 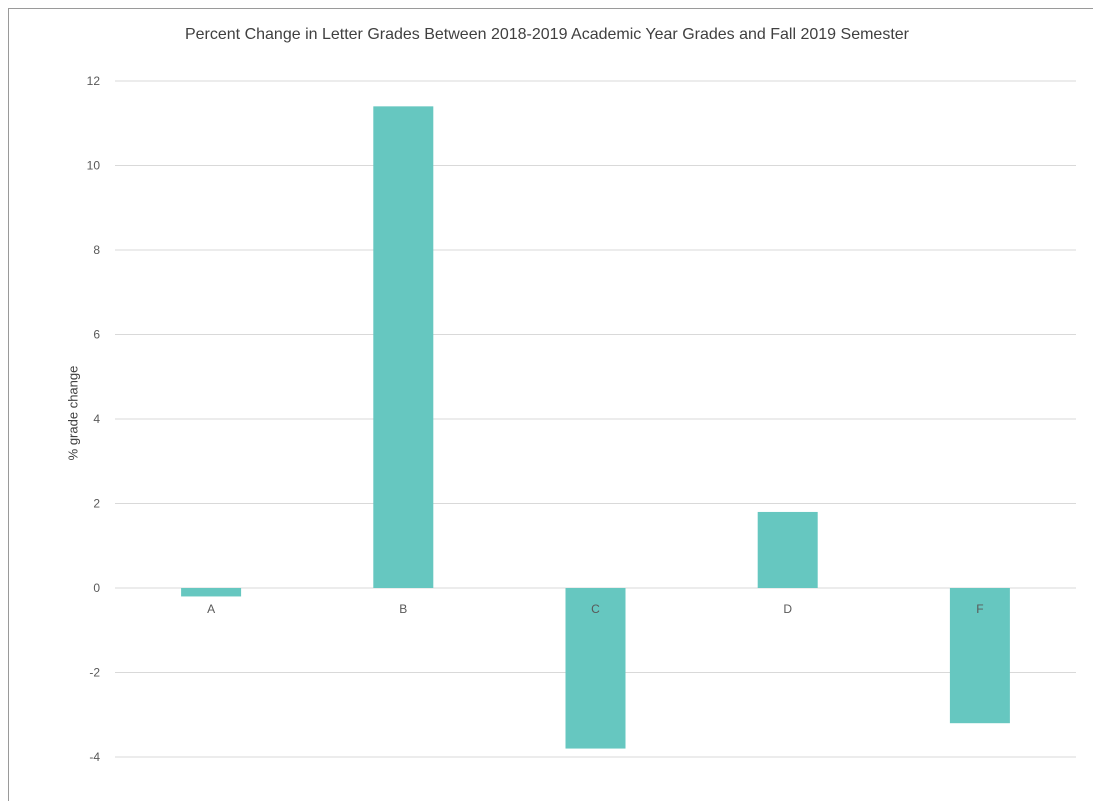 What do you see at coordinates (787, 609) in the screenshot?
I see `category-label-d: D` at bounding box center [787, 609].